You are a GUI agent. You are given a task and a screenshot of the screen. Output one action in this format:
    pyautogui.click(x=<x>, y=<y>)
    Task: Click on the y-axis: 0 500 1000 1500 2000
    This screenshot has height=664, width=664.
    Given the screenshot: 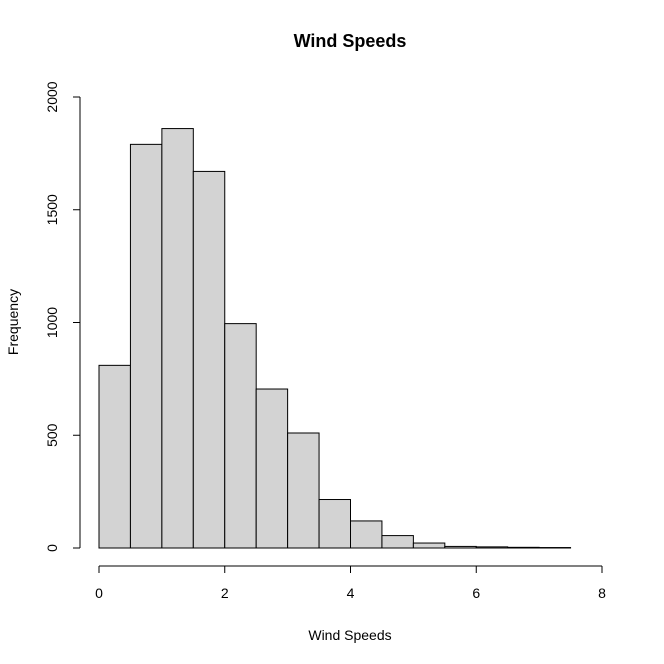 What is the action you would take?
    pyautogui.click(x=62, y=316)
    